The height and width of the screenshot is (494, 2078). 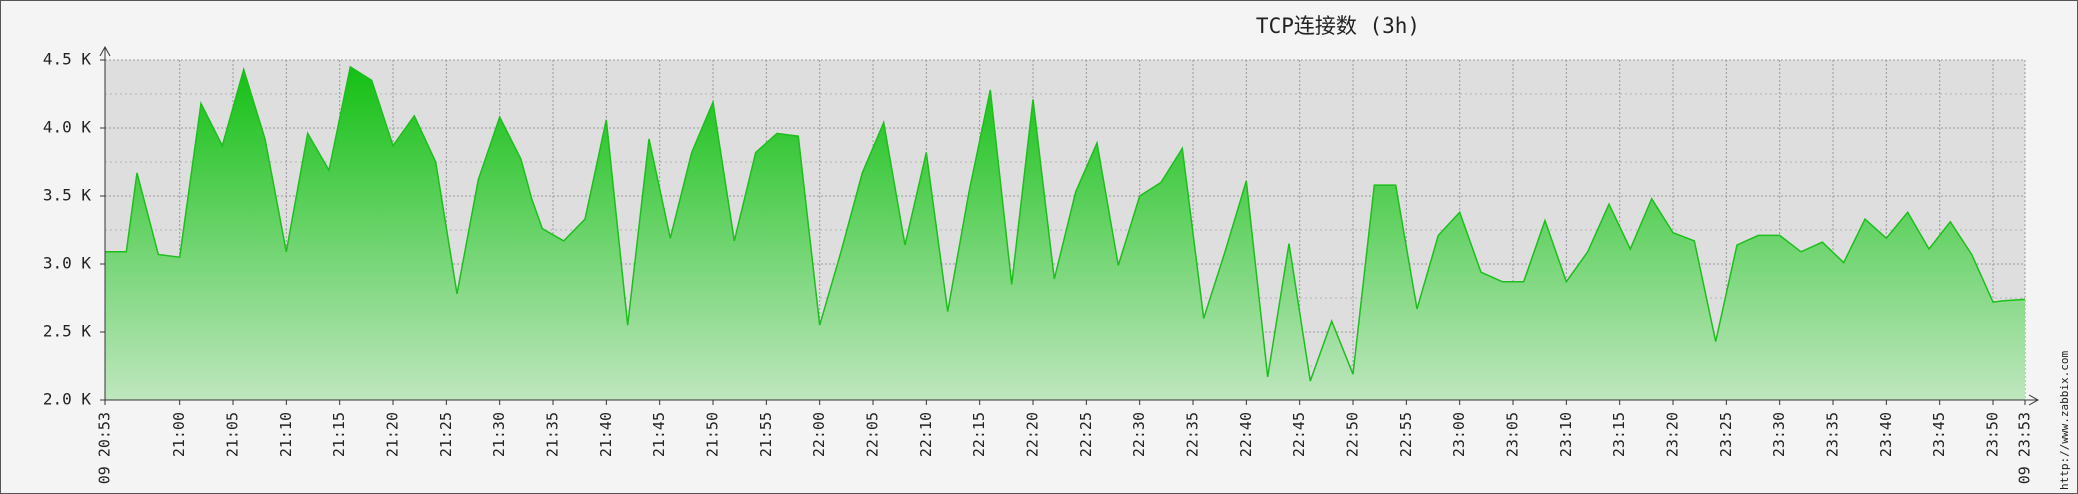 What do you see at coordinates (105, 224) in the screenshot?
I see `y-axis` at bounding box center [105, 224].